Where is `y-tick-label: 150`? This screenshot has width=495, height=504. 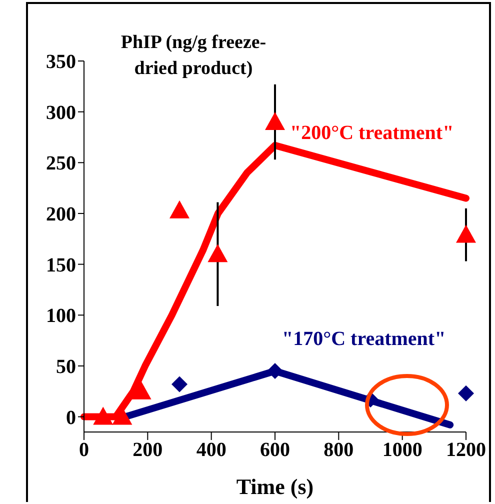 y-tick-label: 150 is located at coordinates (61, 265).